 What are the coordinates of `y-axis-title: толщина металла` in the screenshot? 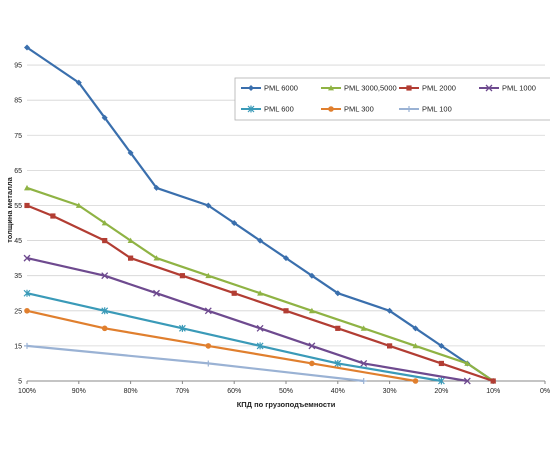 It's located at (9, 209).